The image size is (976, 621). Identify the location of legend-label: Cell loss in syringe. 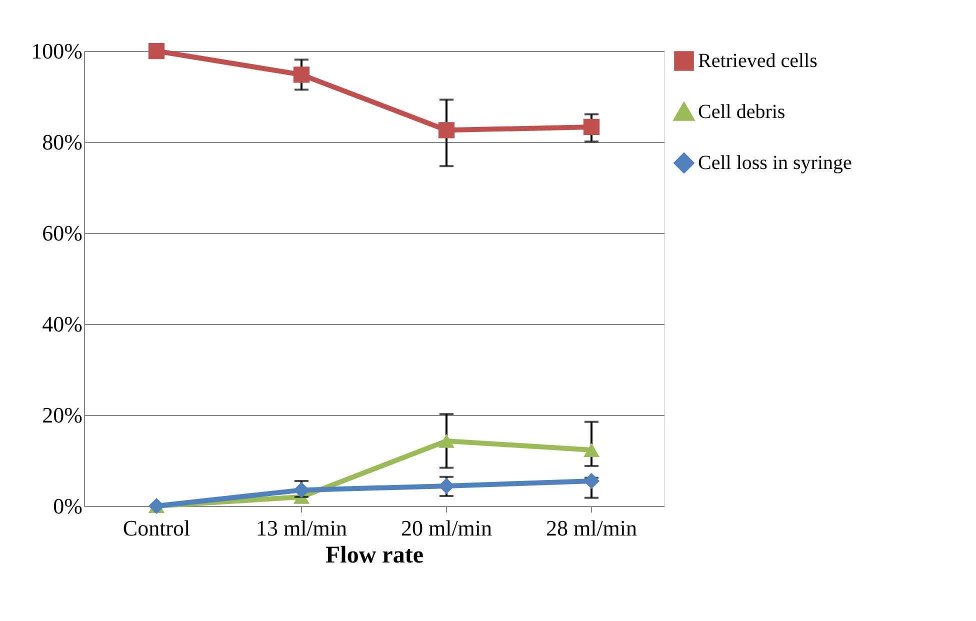
(775, 163).